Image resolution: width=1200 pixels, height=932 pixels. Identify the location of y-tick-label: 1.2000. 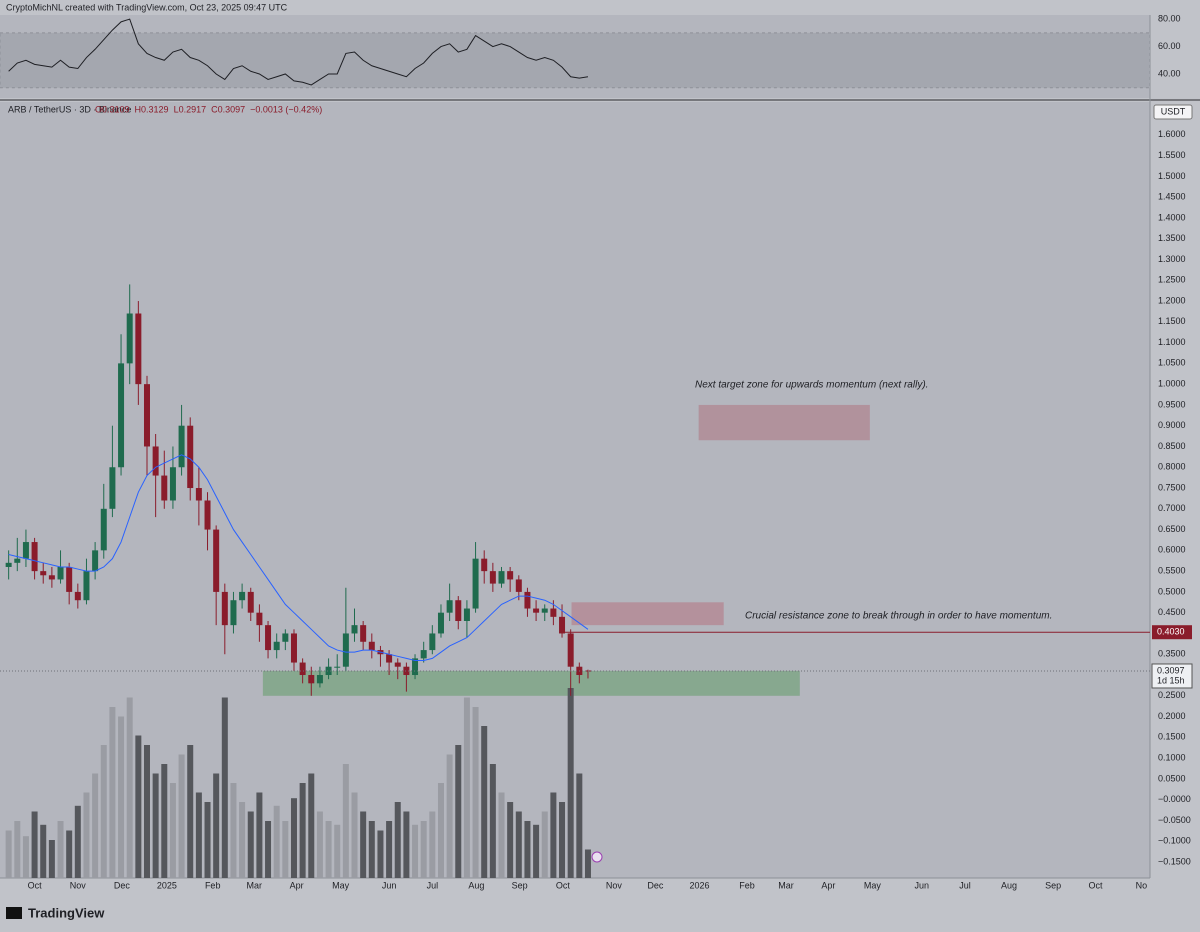
(1172, 300).